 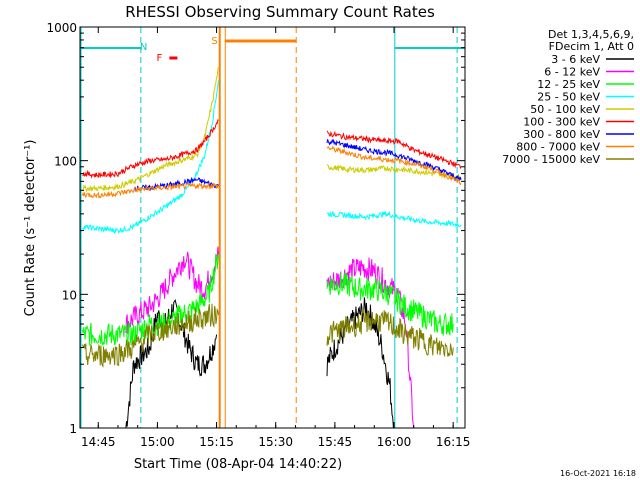 What do you see at coordinates (561, 122) in the screenshot?
I see `legend-label-5: 100 - 300 keV` at bounding box center [561, 122].